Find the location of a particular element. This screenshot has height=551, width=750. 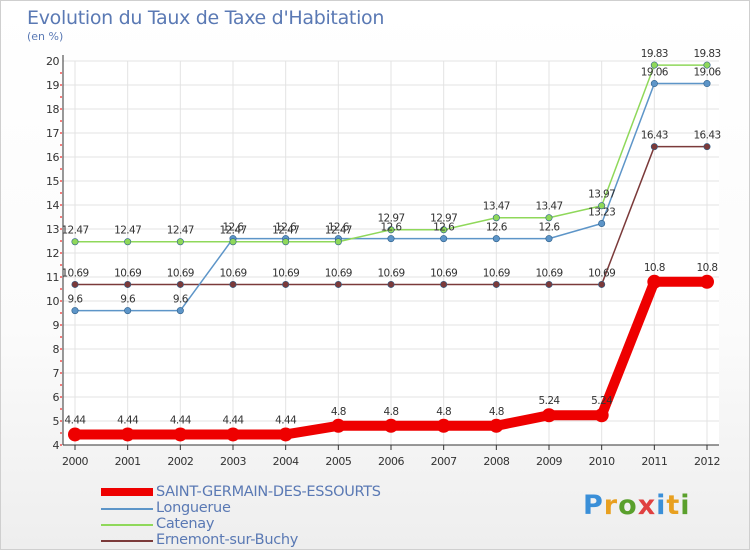

logo-letter: x is located at coordinates (647, 505).